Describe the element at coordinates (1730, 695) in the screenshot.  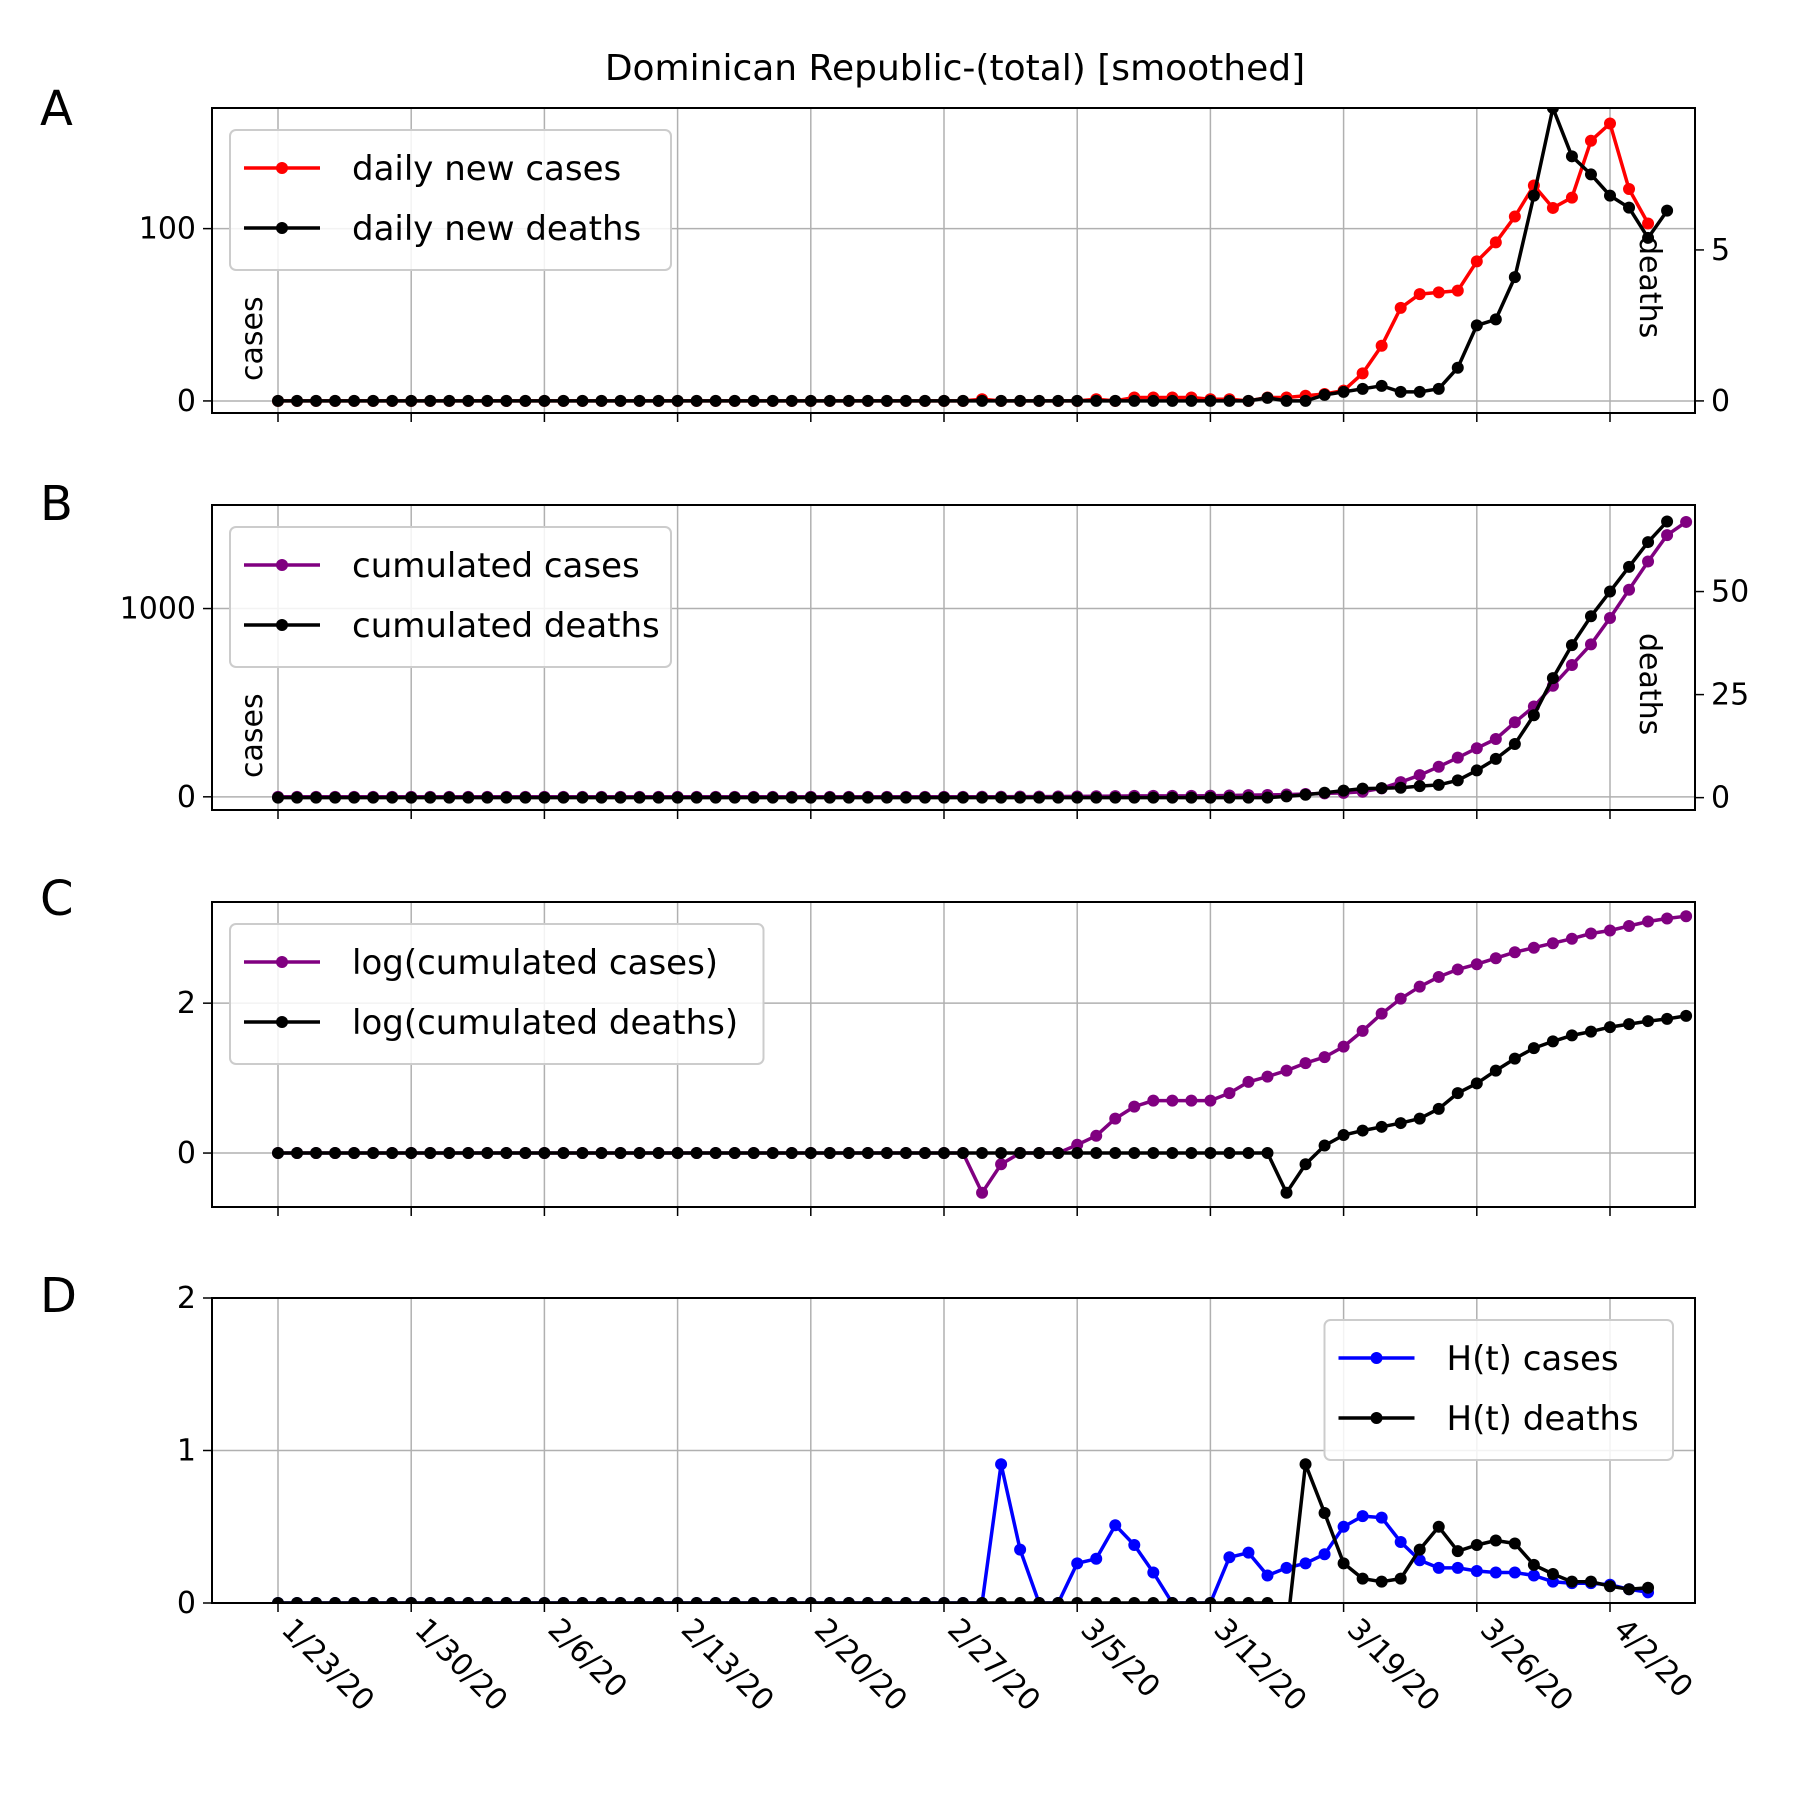
I see `y-tick-label-right: 25` at that location.